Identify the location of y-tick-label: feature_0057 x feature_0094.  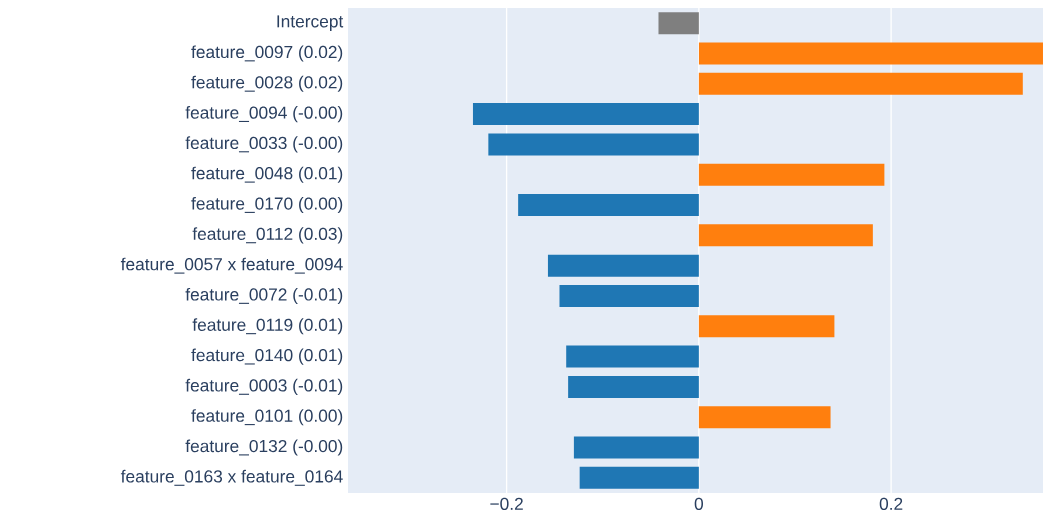
(231, 265).